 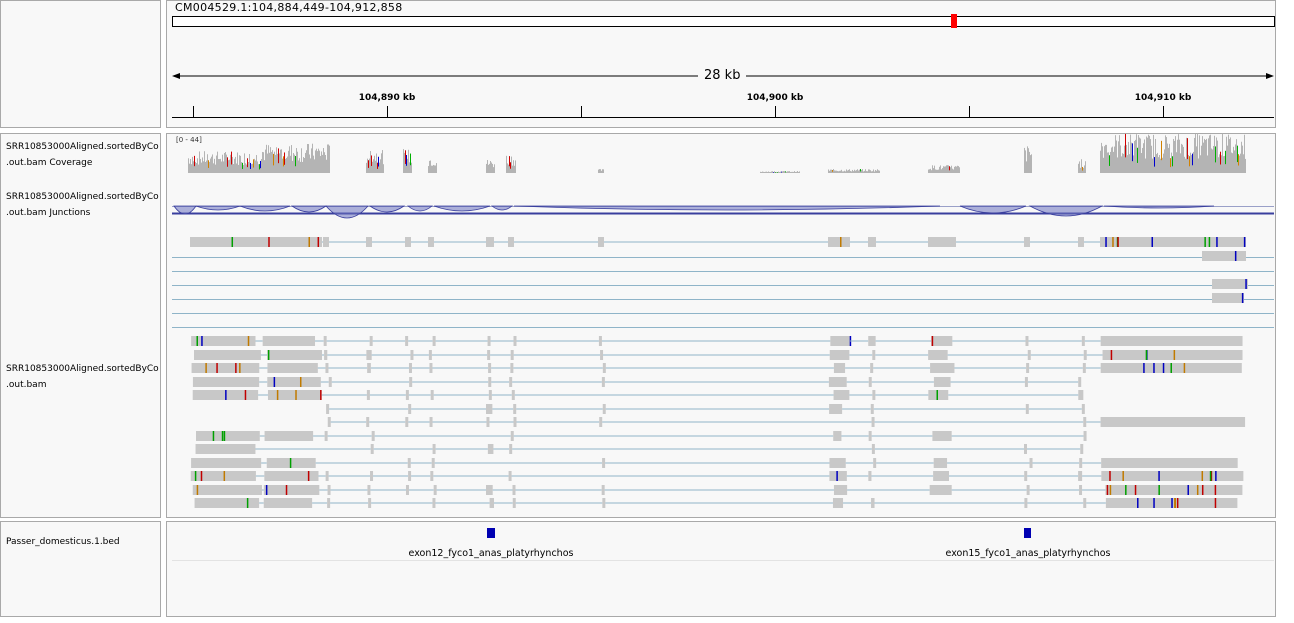 What do you see at coordinates (63, 542) in the screenshot?
I see `bed-track-name: Passer_domesticus.1.bed` at bounding box center [63, 542].